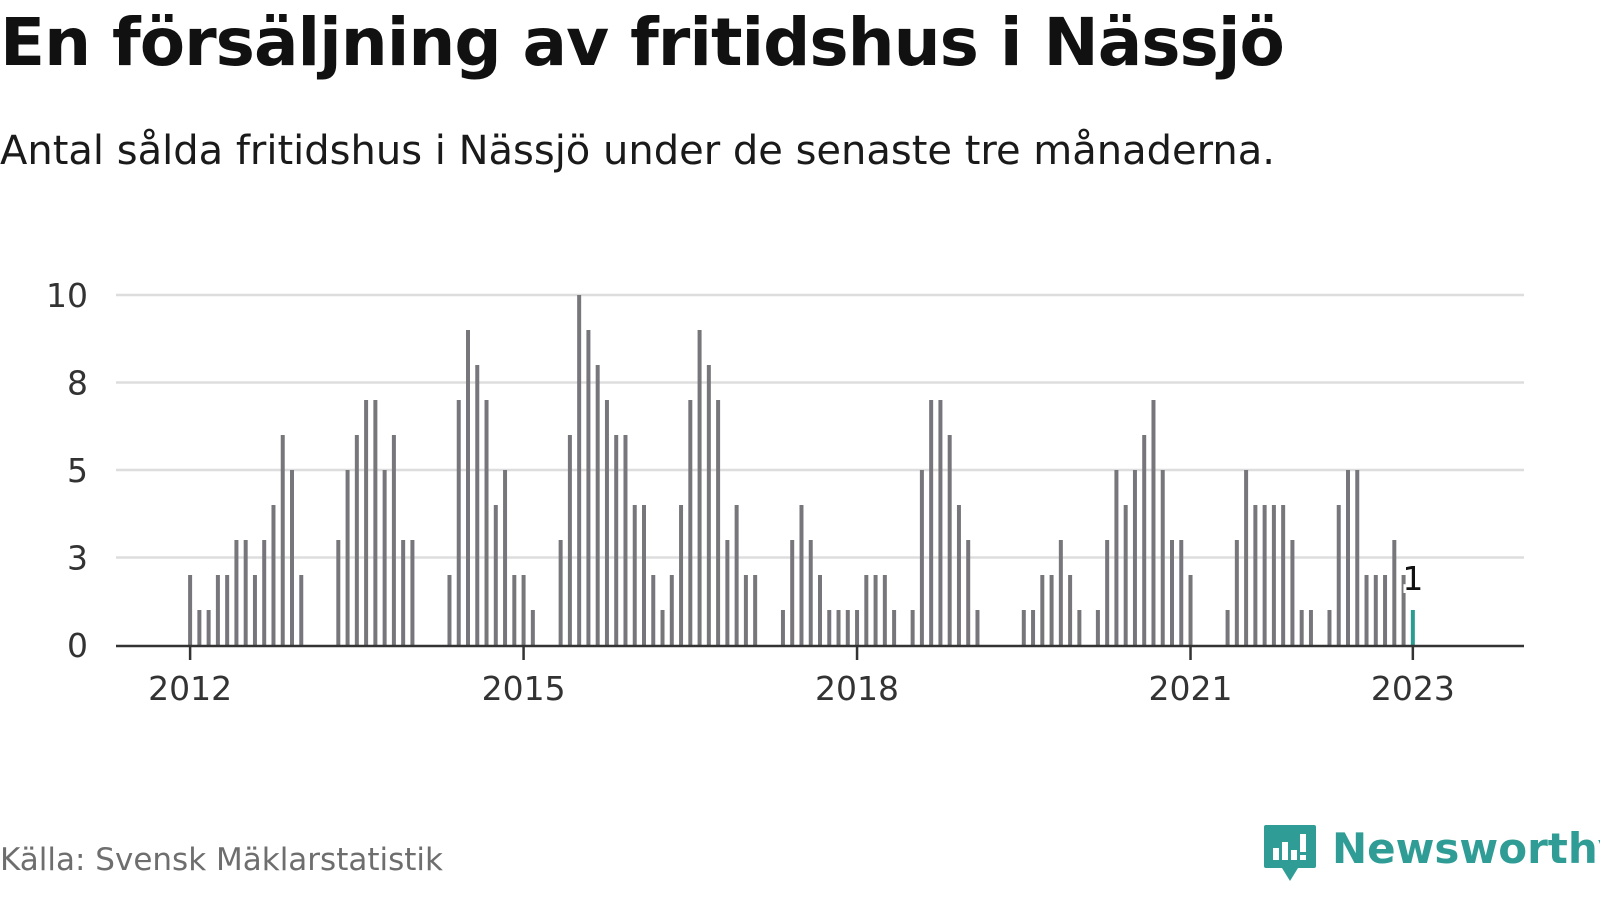  Describe the element at coordinates (857, 688) in the screenshot. I see `x-tick-label: 2018` at that location.